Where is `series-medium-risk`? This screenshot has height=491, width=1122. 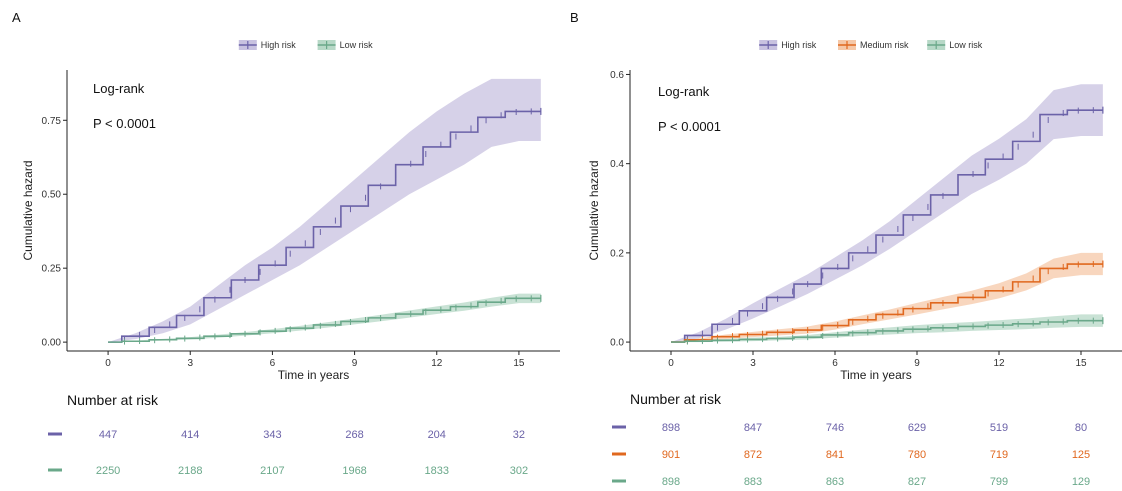
series-medium-risk is located at coordinates (887, 298).